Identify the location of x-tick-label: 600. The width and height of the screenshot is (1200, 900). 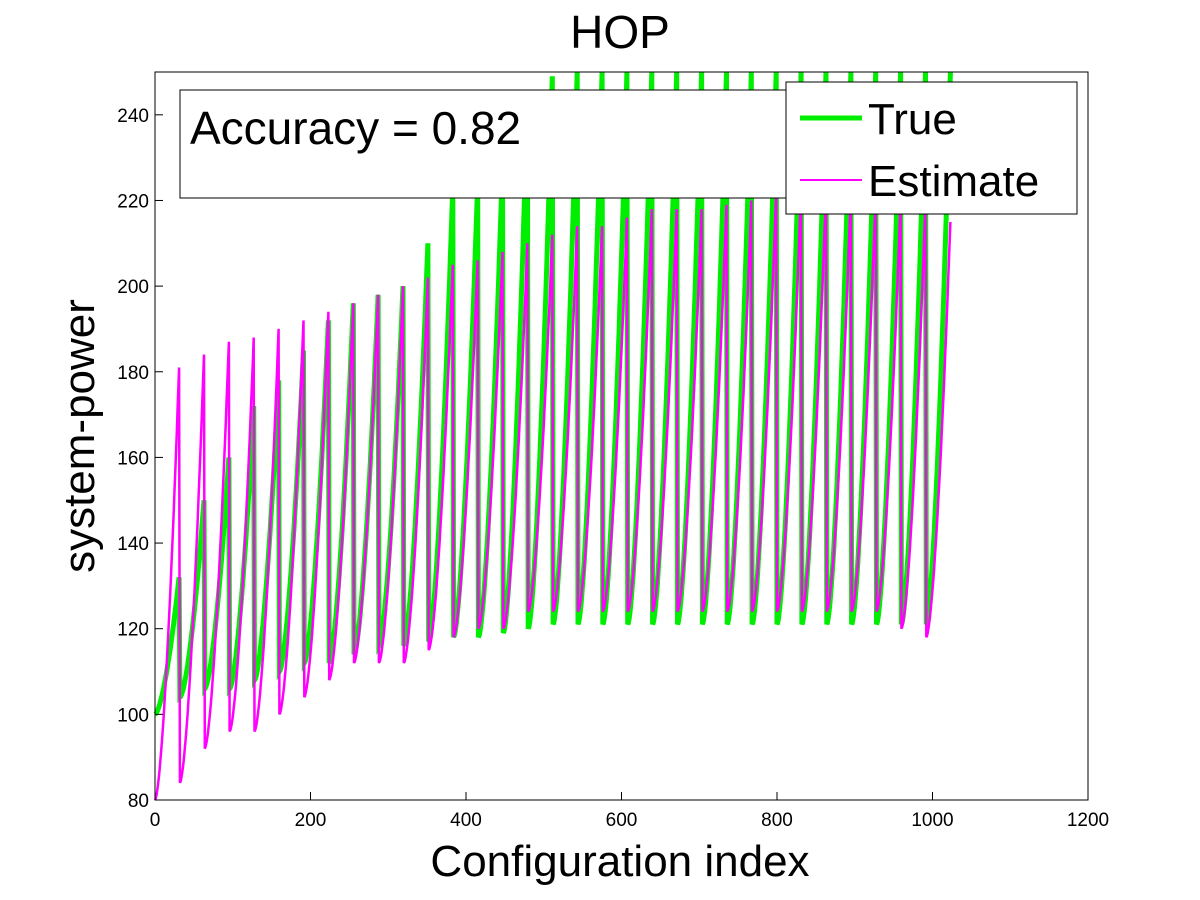
(622, 820).